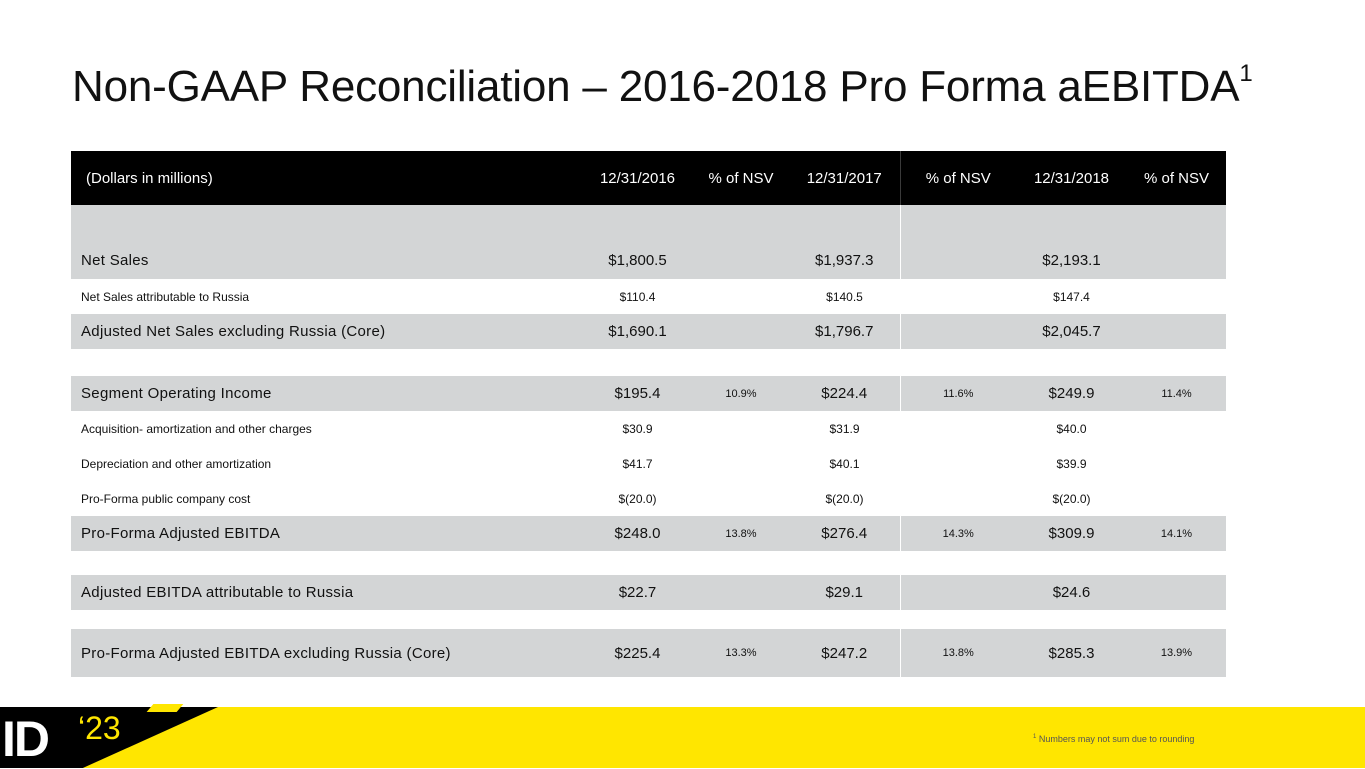 The height and width of the screenshot is (769, 1365). Describe the element at coordinates (637, 296) in the screenshot. I see `value-2016: $110.4` at that location.